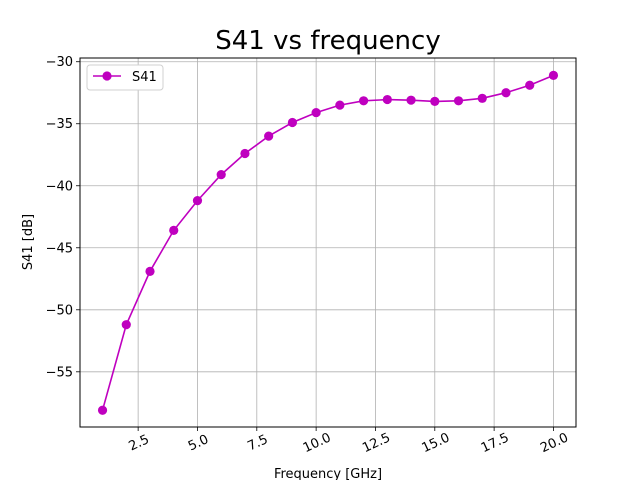 Image resolution: width=640 pixels, height=480 pixels. Describe the element at coordinates (59, 310) in the screenshot. I see `y-tick-label: −50` at that location.